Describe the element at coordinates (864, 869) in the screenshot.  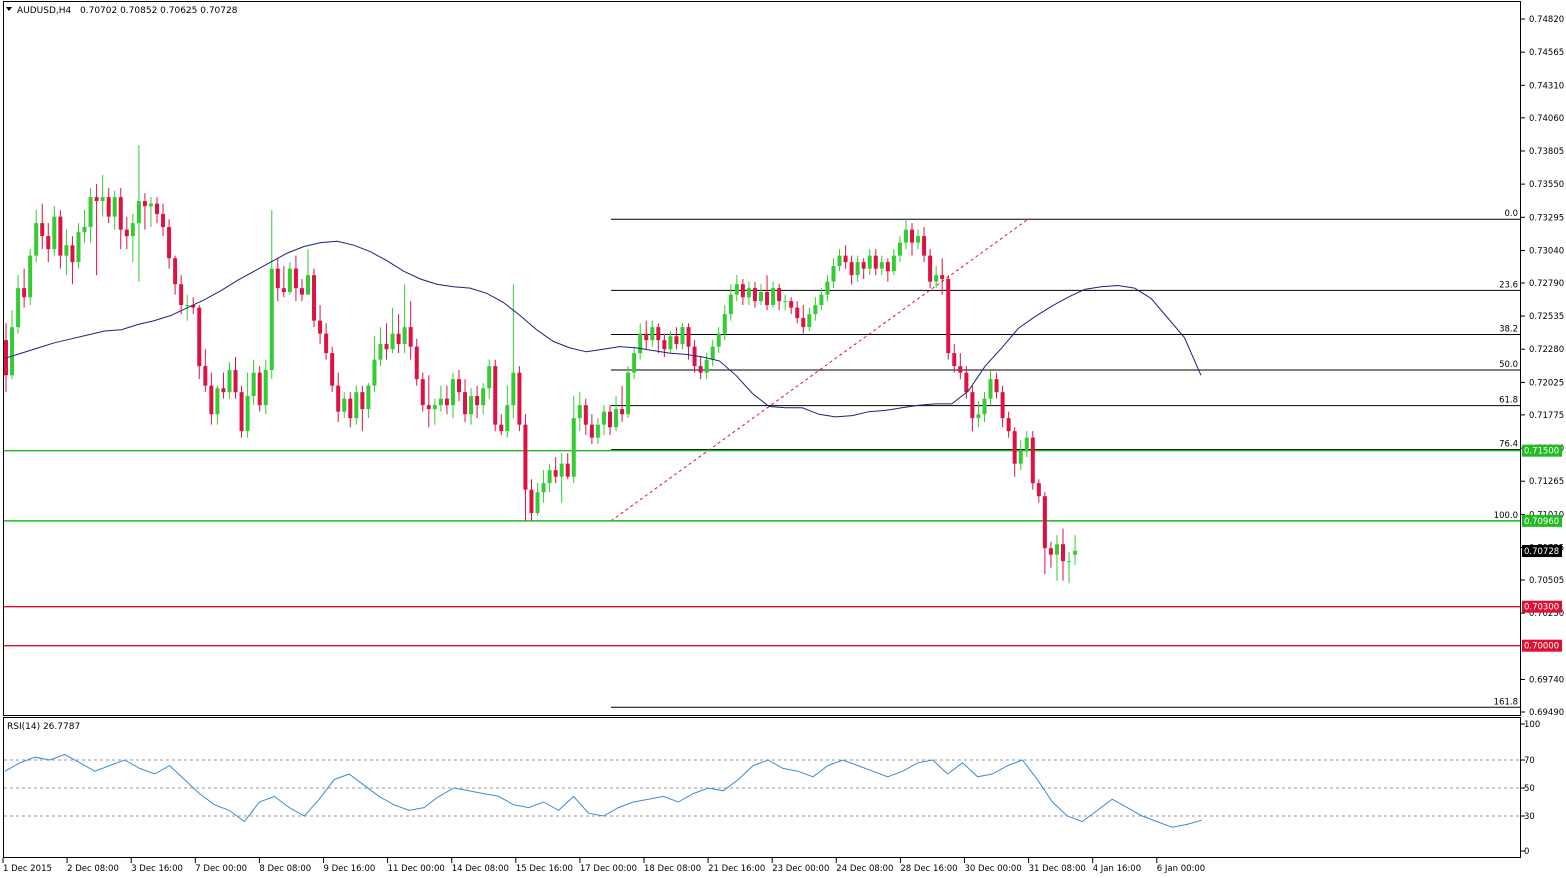
I see `time-tick-label: 24 Dec 08:00` at that location.